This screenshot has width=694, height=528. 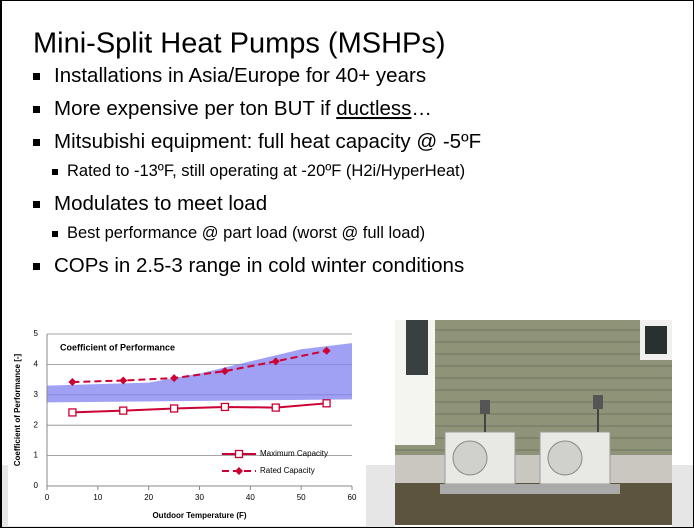 What do you see at coordinates (36, 455) in the screenshot?
I see `y-tick-label: 1` at bounding box center [36, 455].